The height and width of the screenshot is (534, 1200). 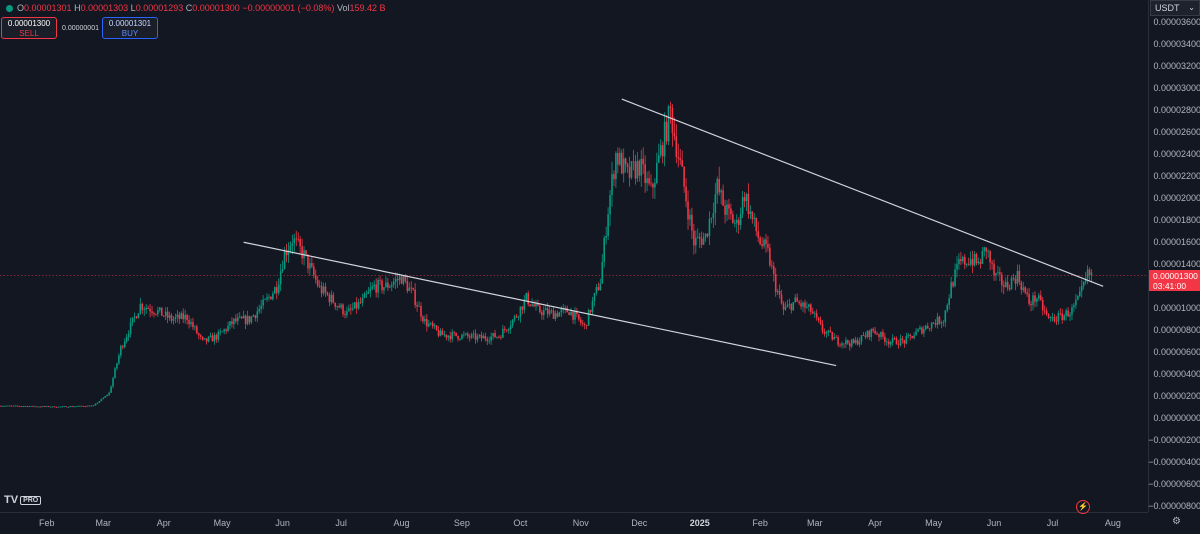 What do you see at coordinates (222, 523) in the screenshot?
I see `x-tick-label: May` at bounding box center [222, 523].